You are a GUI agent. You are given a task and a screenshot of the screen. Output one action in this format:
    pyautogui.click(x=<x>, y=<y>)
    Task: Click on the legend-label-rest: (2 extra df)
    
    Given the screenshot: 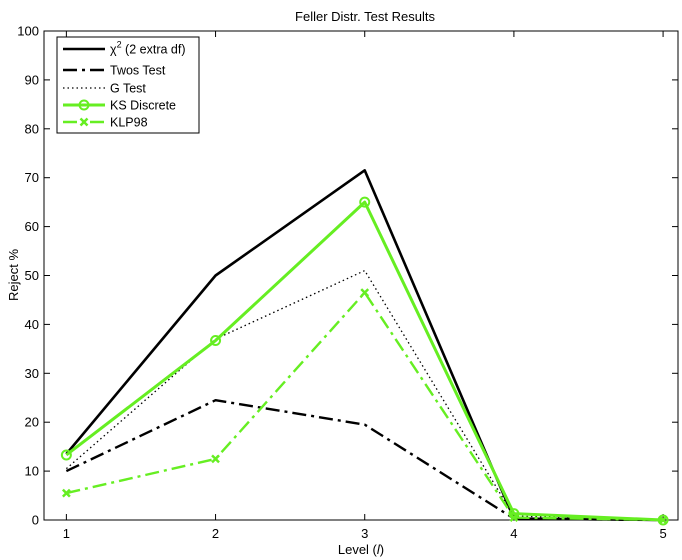 What is the action you would take?
    pyautogui.click(x=154, y=50)
    